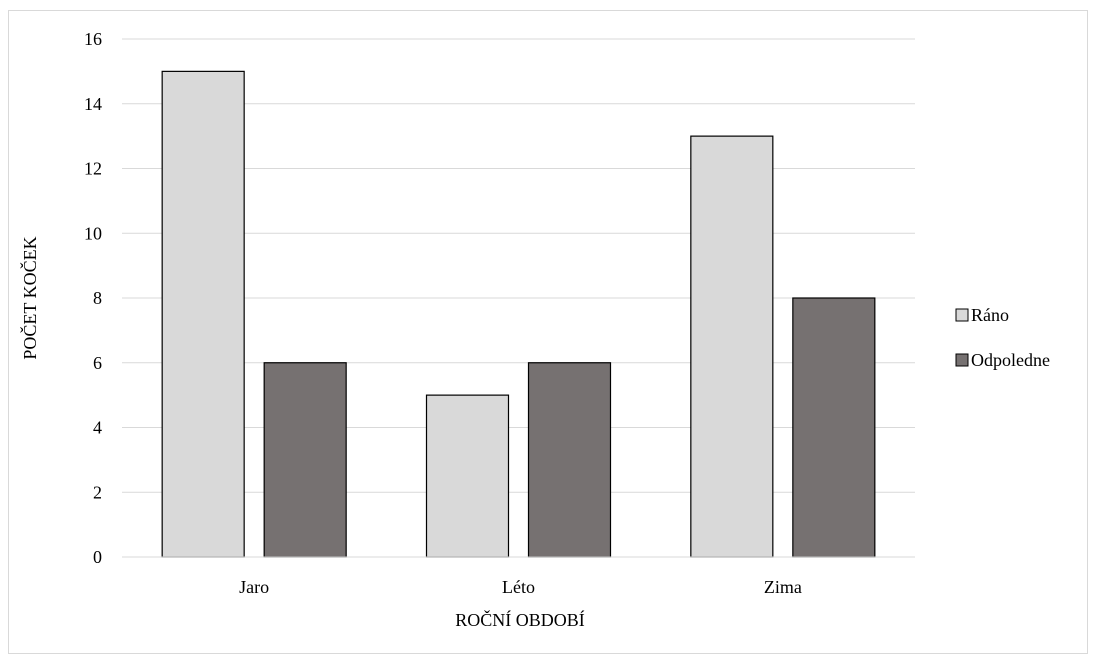  I want to click on x-tick-label: Léto, so click(518, 587).